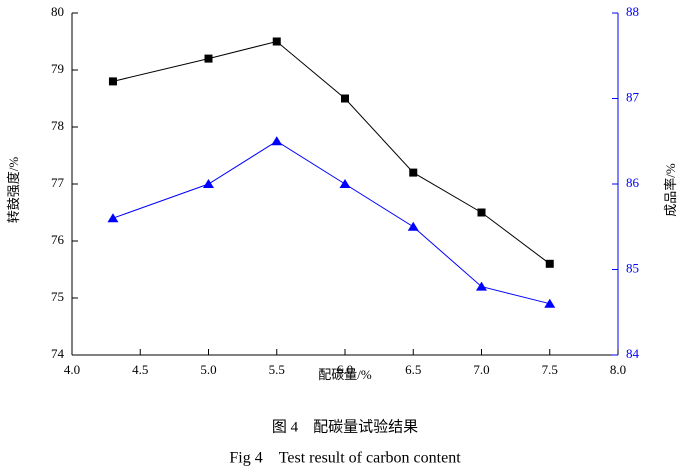 This screenshot has height=472, width=687. What do you see at coordinates (57, 296) in the screenshot?
I see `y-tick-label: 75` at bounding box center [57, 296].